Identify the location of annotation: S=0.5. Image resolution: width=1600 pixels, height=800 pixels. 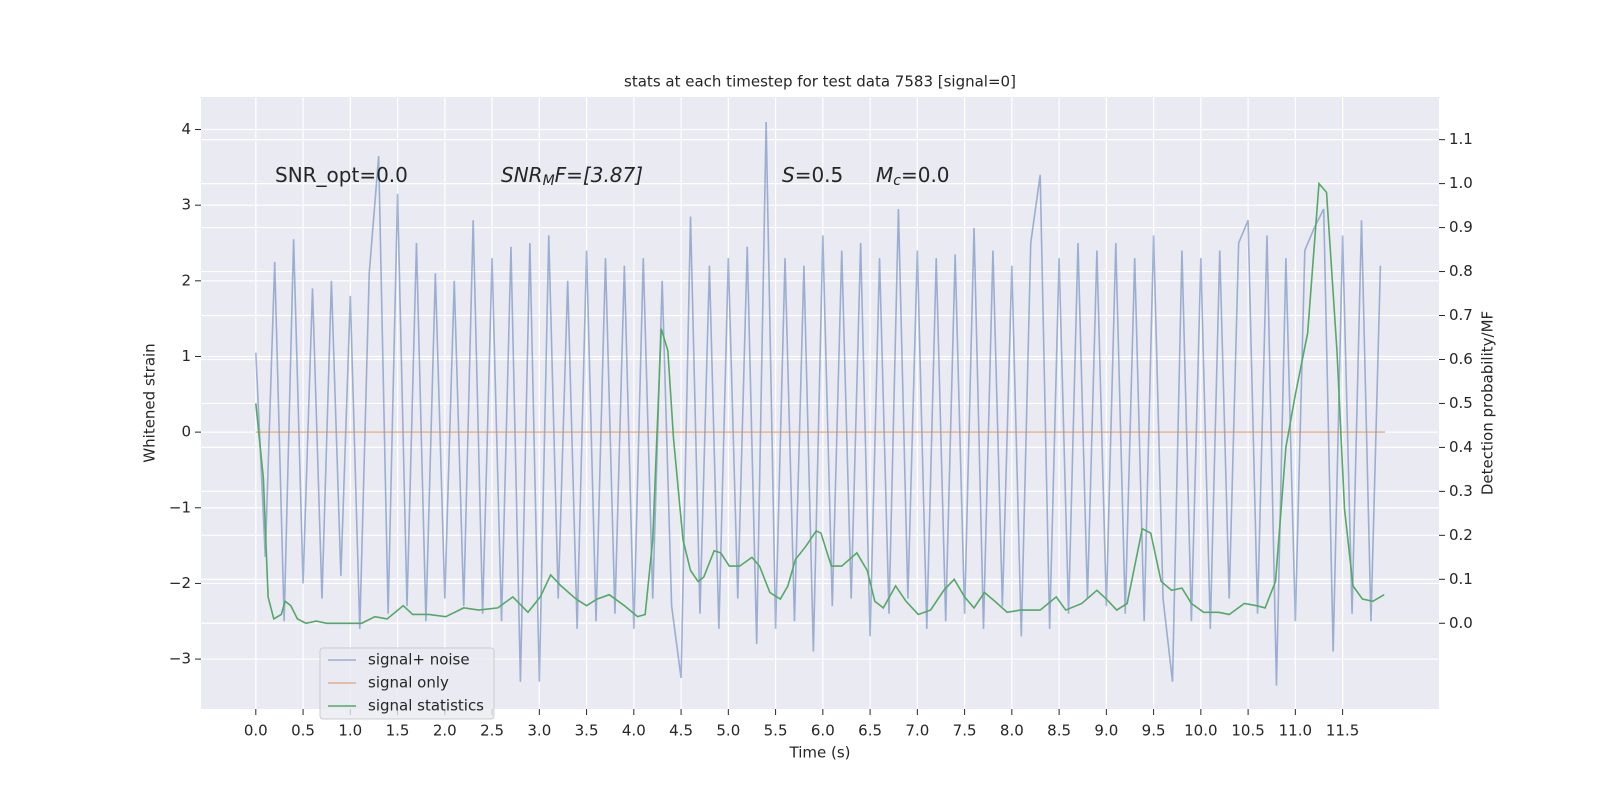
(812, 175).